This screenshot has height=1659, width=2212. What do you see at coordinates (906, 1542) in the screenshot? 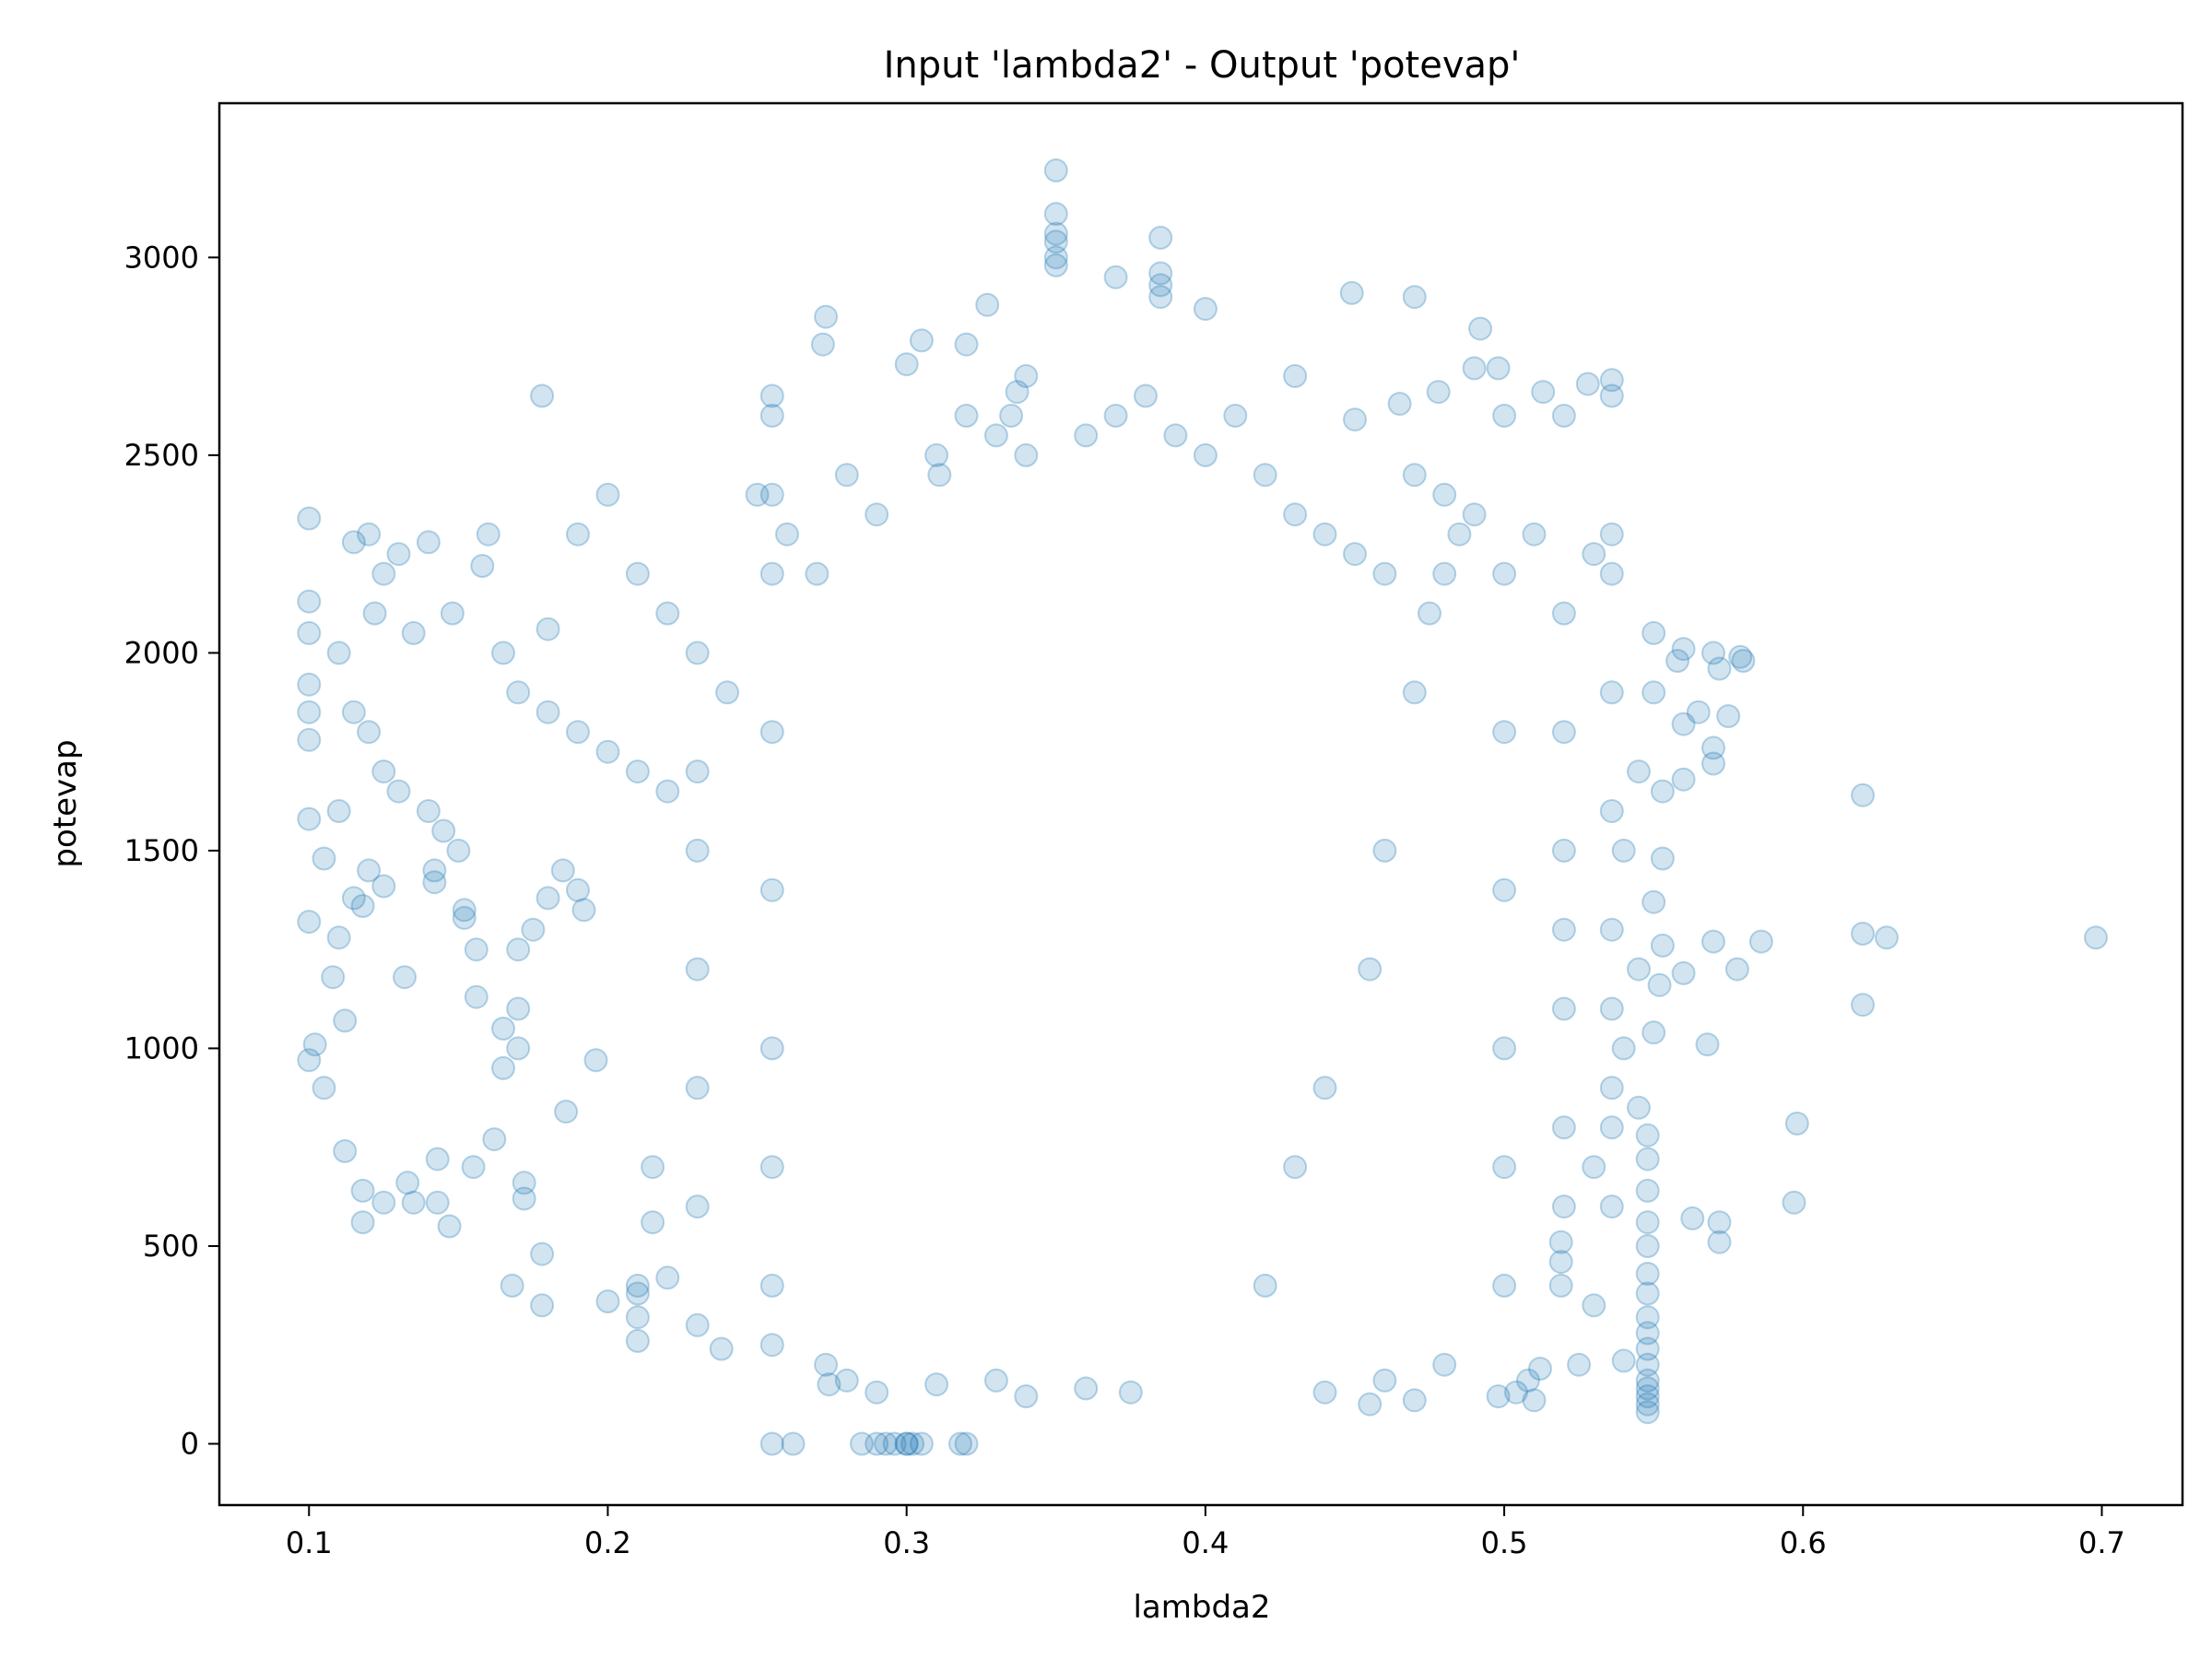
I see `x-tick-label: 0.3` at bounding box center [906, 1542].